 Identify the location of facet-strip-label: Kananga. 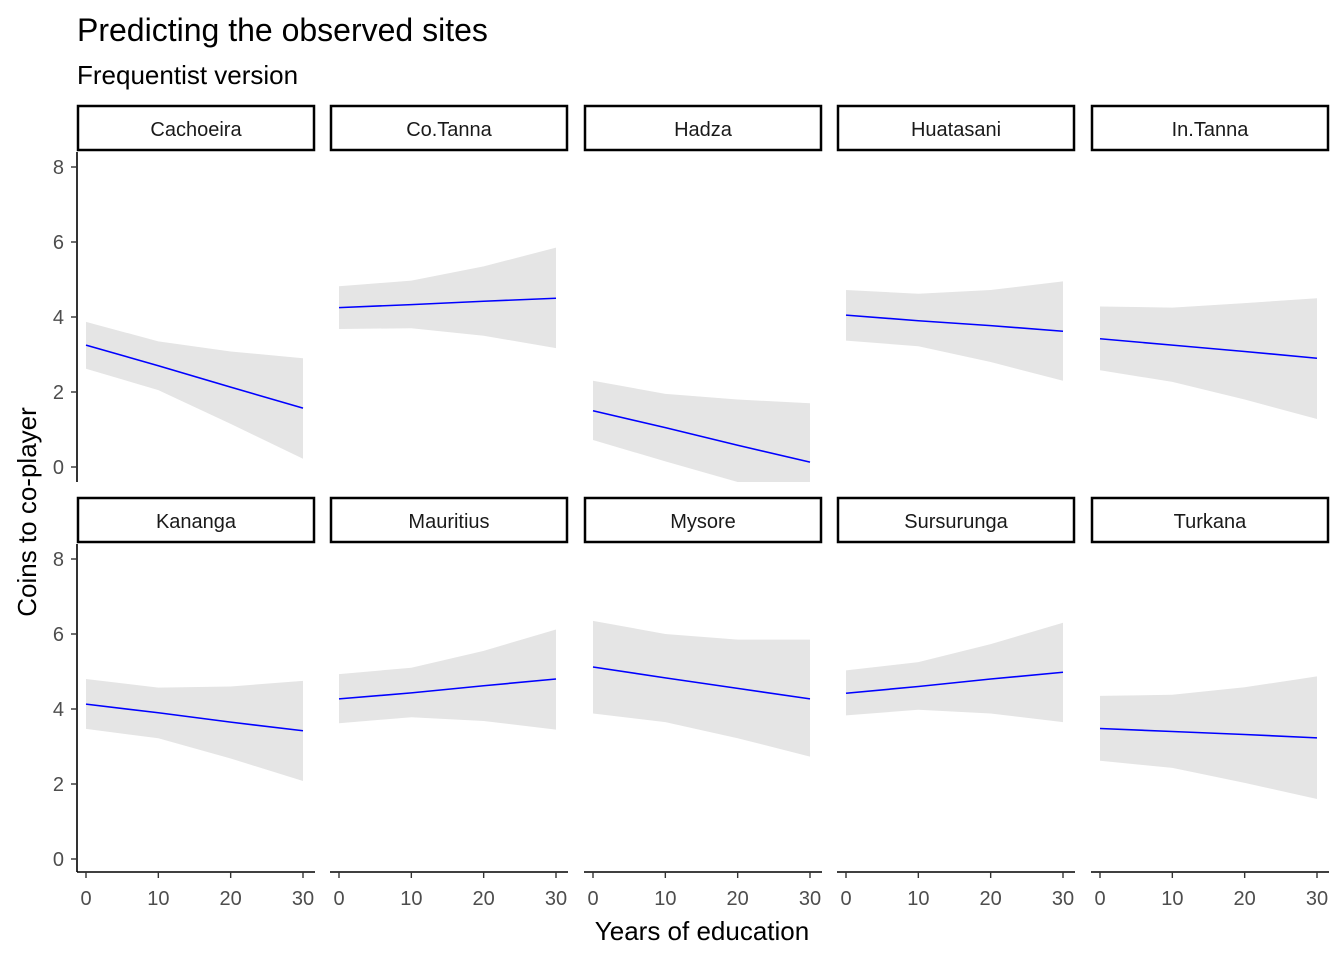
(196, 522).